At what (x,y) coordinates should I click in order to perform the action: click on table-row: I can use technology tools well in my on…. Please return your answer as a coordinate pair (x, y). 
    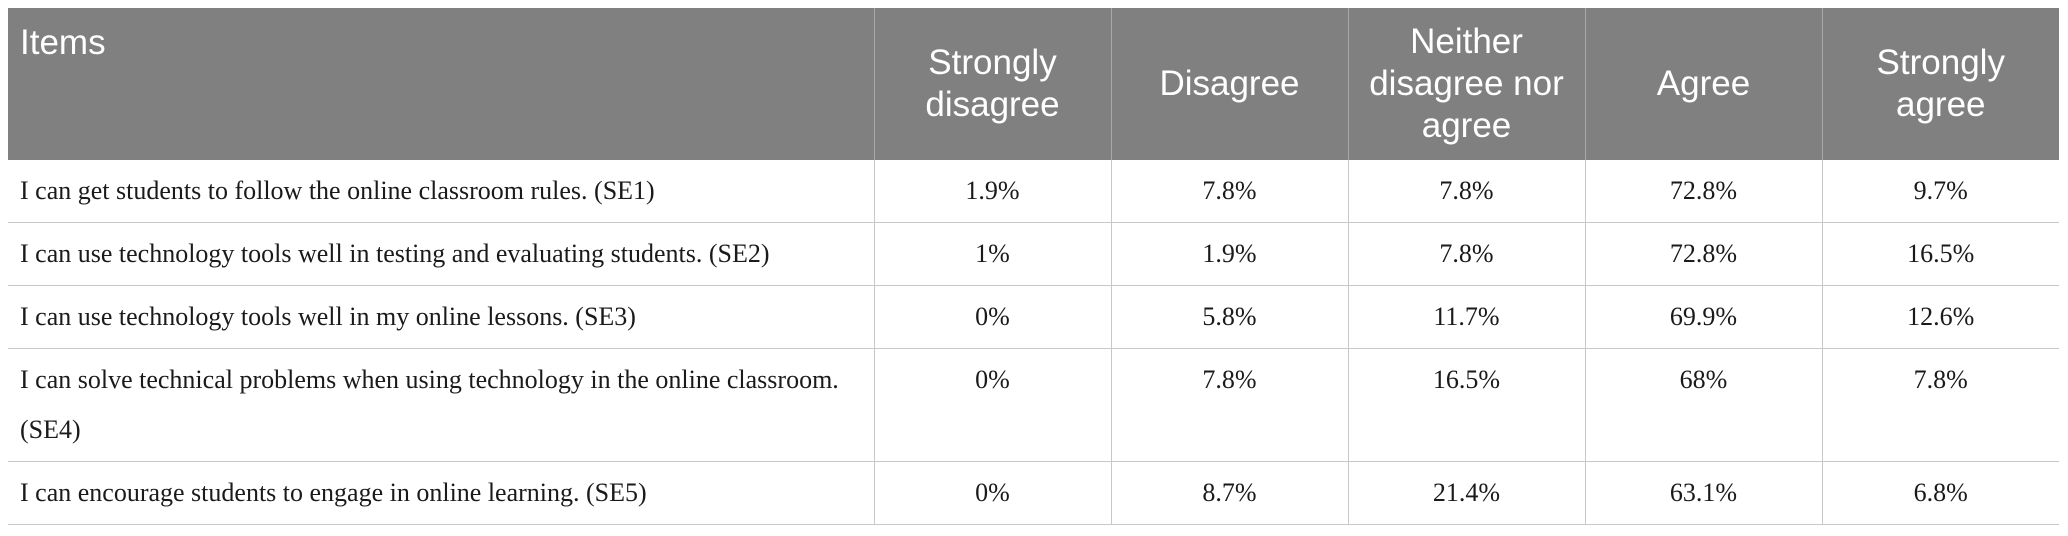
    Looking at the image, I should click on (1033, 317).